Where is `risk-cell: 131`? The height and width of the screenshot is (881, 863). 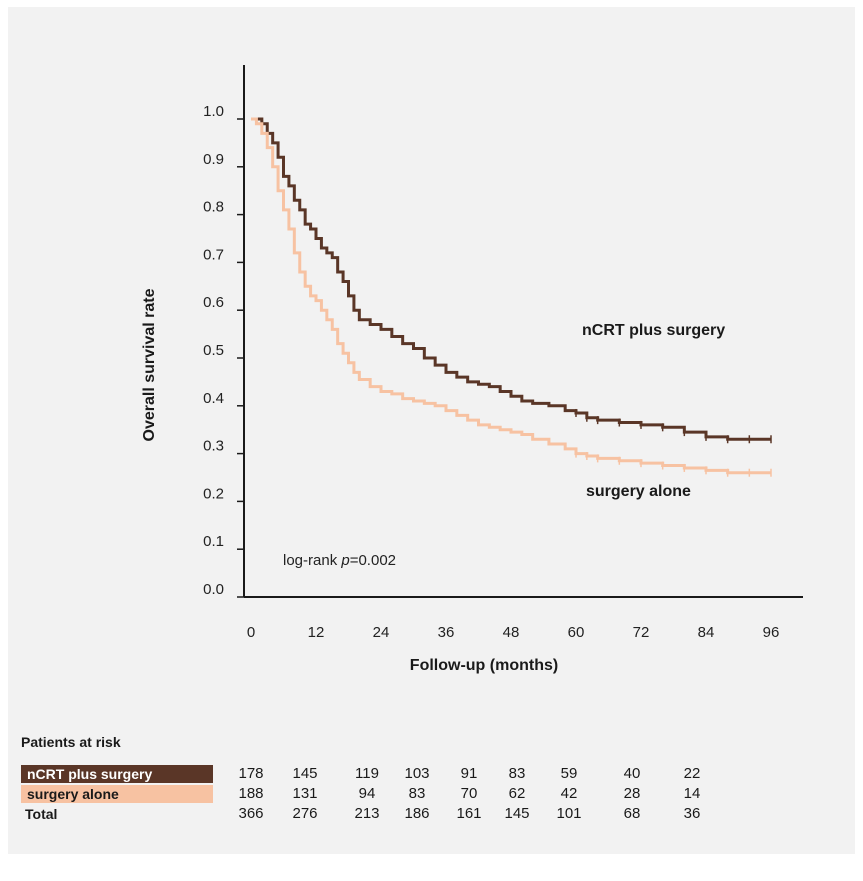 risk-cell: 131 is located at coordinates (305, 793).